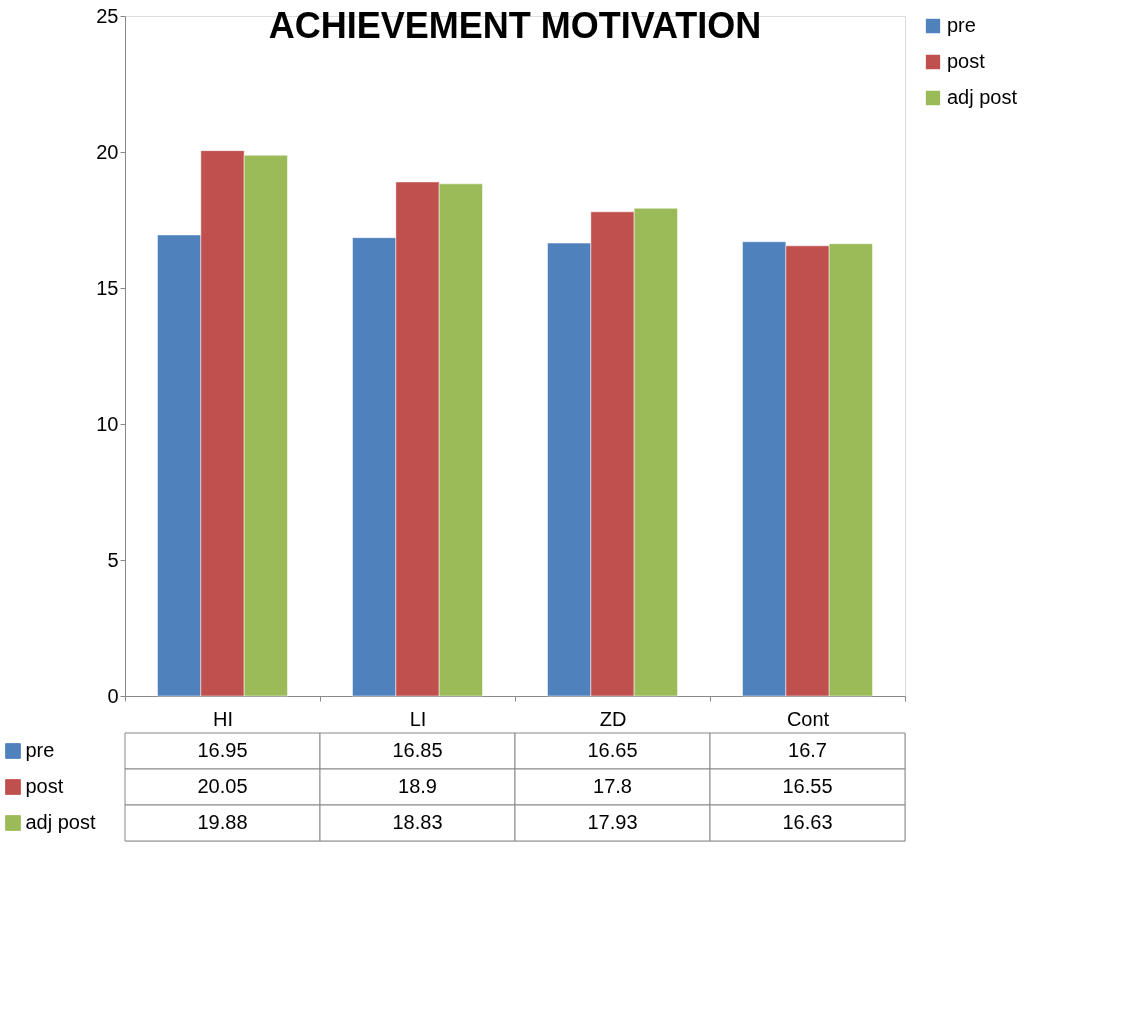 This screenshot has height=1026, width=1125. I want to click on data-label: 16.65, so click(612, 750).